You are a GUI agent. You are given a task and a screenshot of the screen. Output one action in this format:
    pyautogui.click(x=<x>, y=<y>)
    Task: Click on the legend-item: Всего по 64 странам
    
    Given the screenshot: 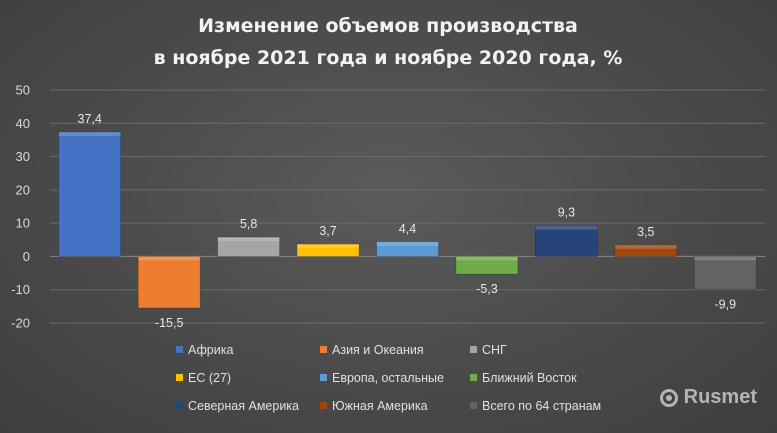 What is the action you would take?
    pyautogui.click(x=535, y=406)
    